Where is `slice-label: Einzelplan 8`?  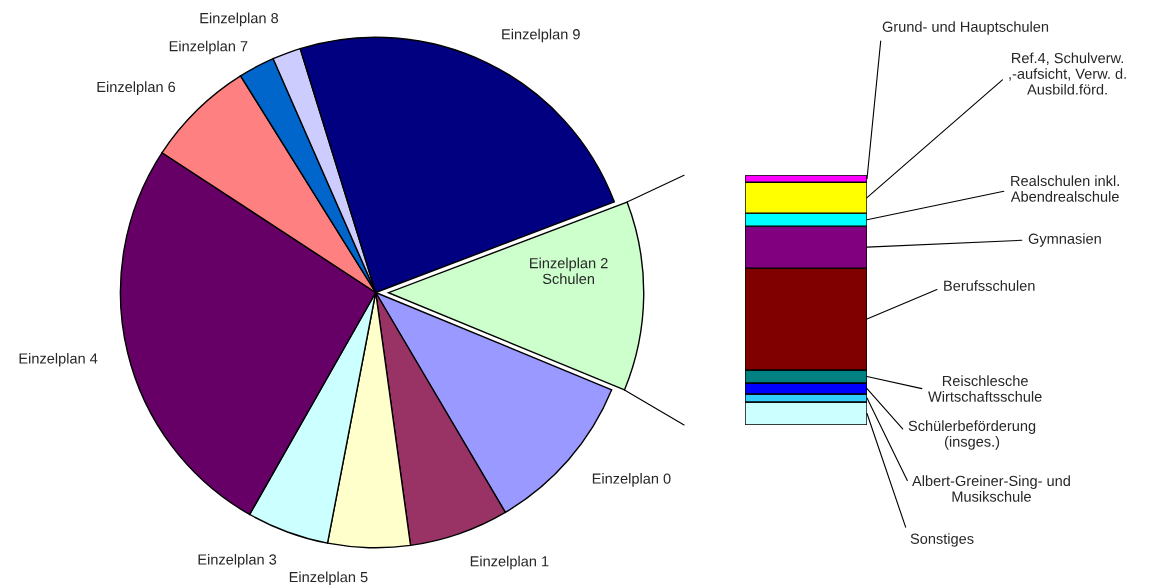 slice-label: Einzelplan 8 is located at coordinates (239, 19).